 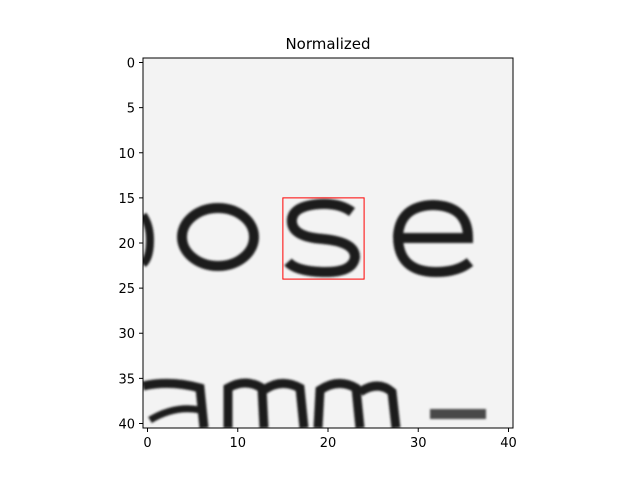 I want to click on glyph-s, so click(x=322, y=238).